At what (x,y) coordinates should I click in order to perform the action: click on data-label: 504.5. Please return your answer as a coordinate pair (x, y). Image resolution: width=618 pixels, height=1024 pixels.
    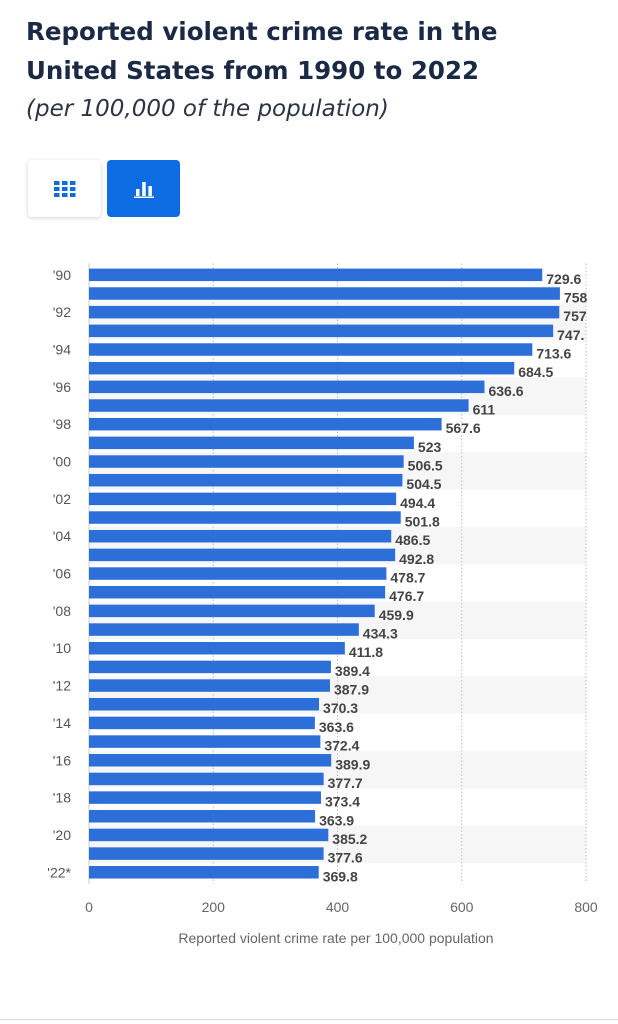
    Looking at the image, I should click on (423, 484).